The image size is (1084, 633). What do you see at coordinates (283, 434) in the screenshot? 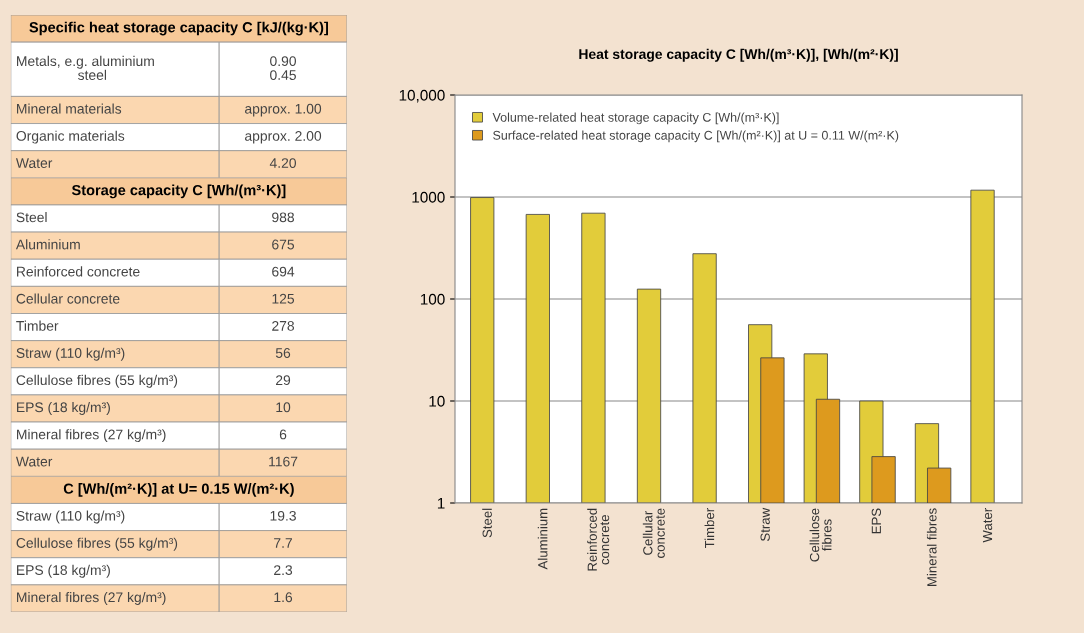
I see `text: 6` at bounding box center [283, 434].